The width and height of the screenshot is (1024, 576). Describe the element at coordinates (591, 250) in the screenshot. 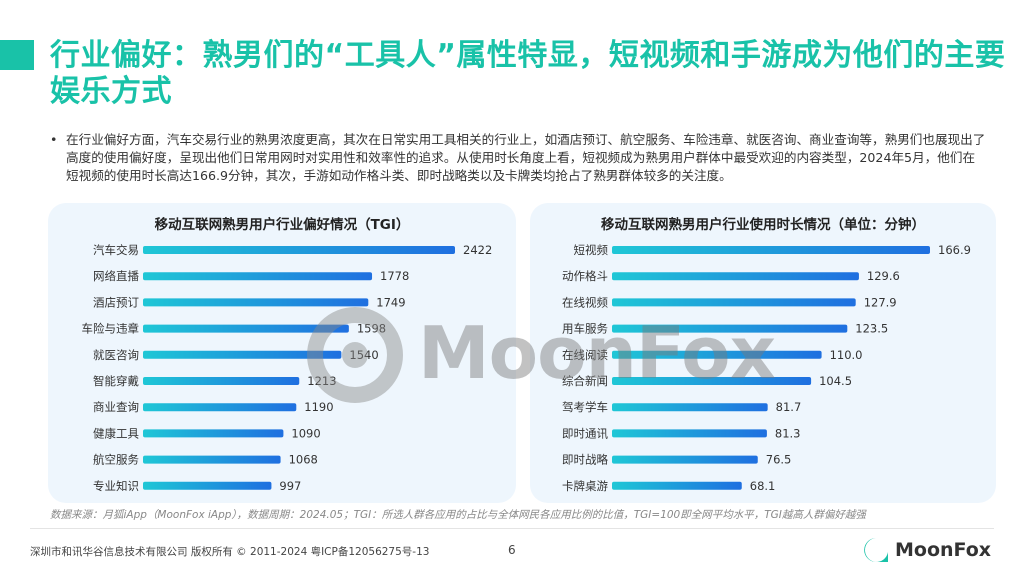

I see `category-label: 短视频` at that location.